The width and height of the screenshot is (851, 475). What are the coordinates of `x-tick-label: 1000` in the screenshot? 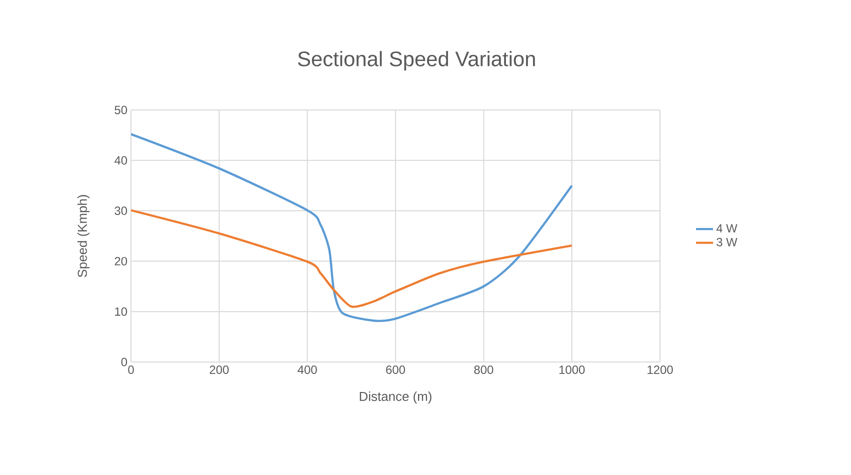 It's located at (572, 370).